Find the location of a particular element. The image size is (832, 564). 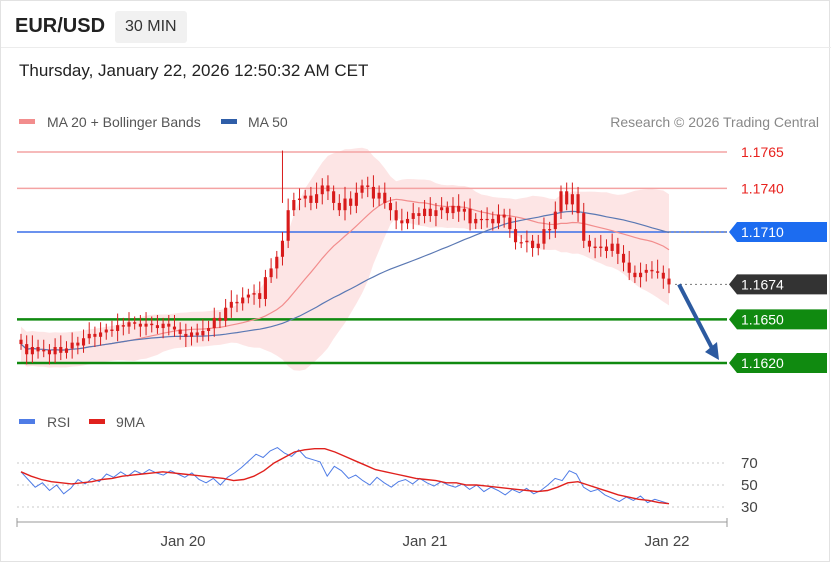

price-tag-label: 1.1620 is located at coordinates (762, 363).